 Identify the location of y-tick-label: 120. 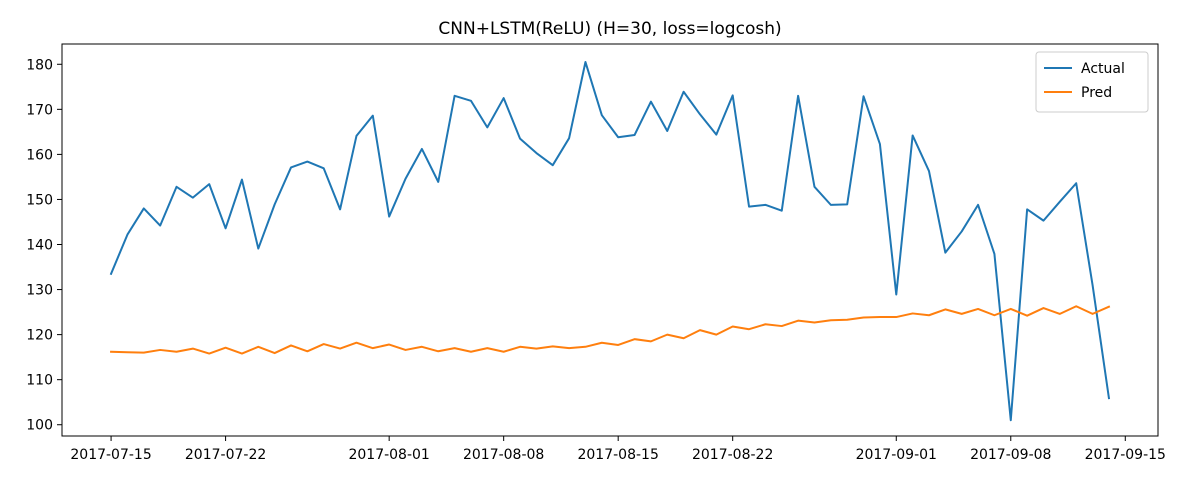
(39, 336).